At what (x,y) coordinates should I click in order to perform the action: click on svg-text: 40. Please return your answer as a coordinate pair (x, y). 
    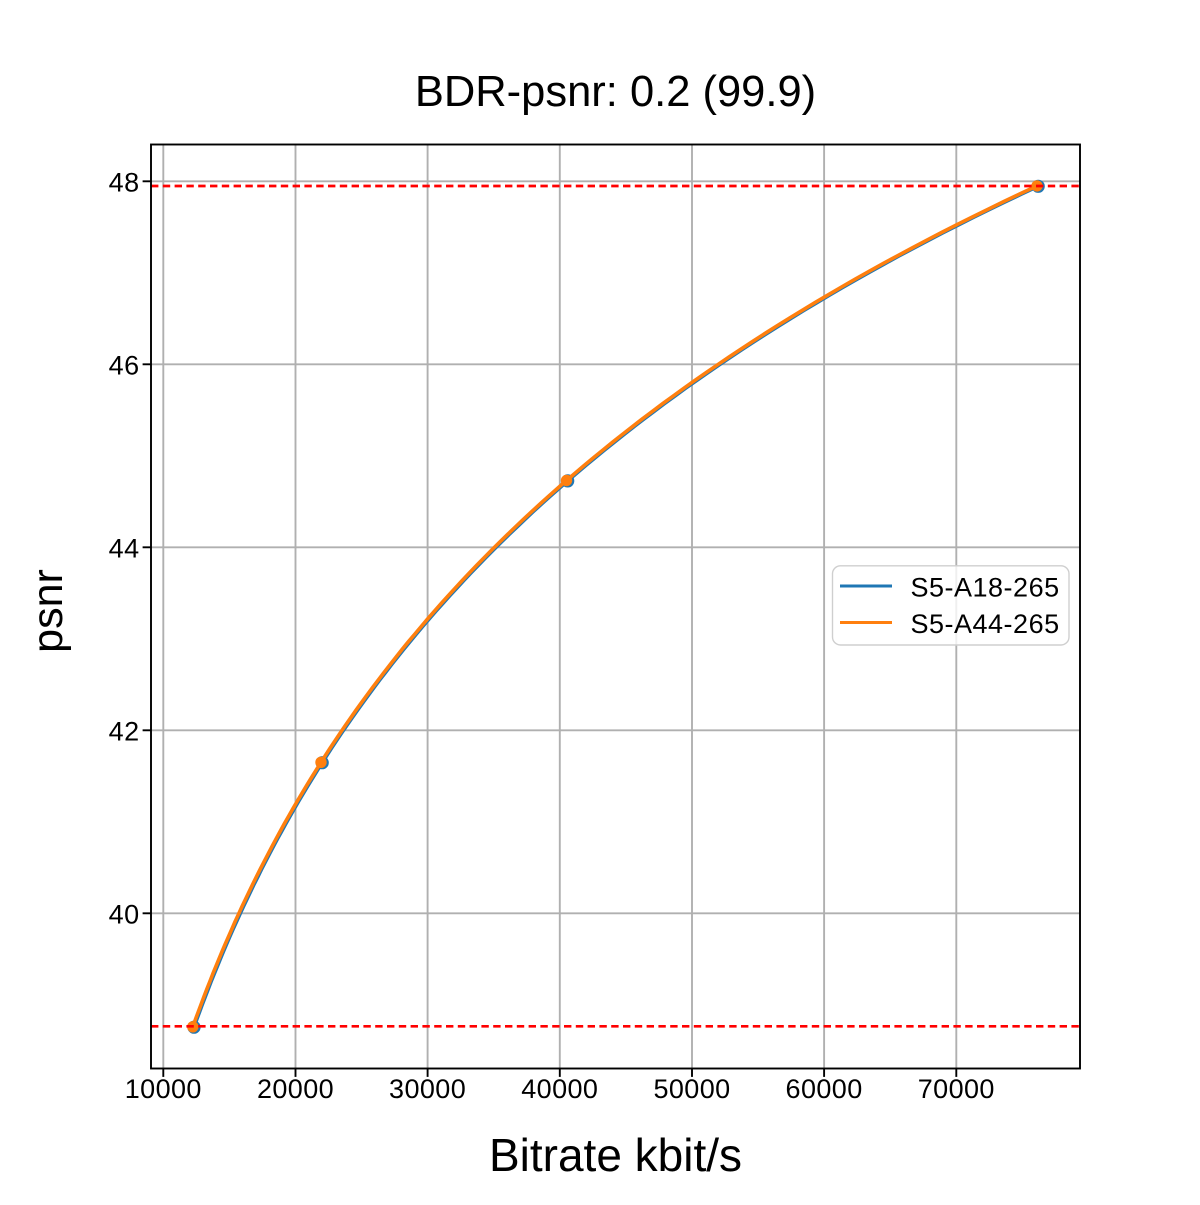
    Looking at the image, I should click on (124, 915).